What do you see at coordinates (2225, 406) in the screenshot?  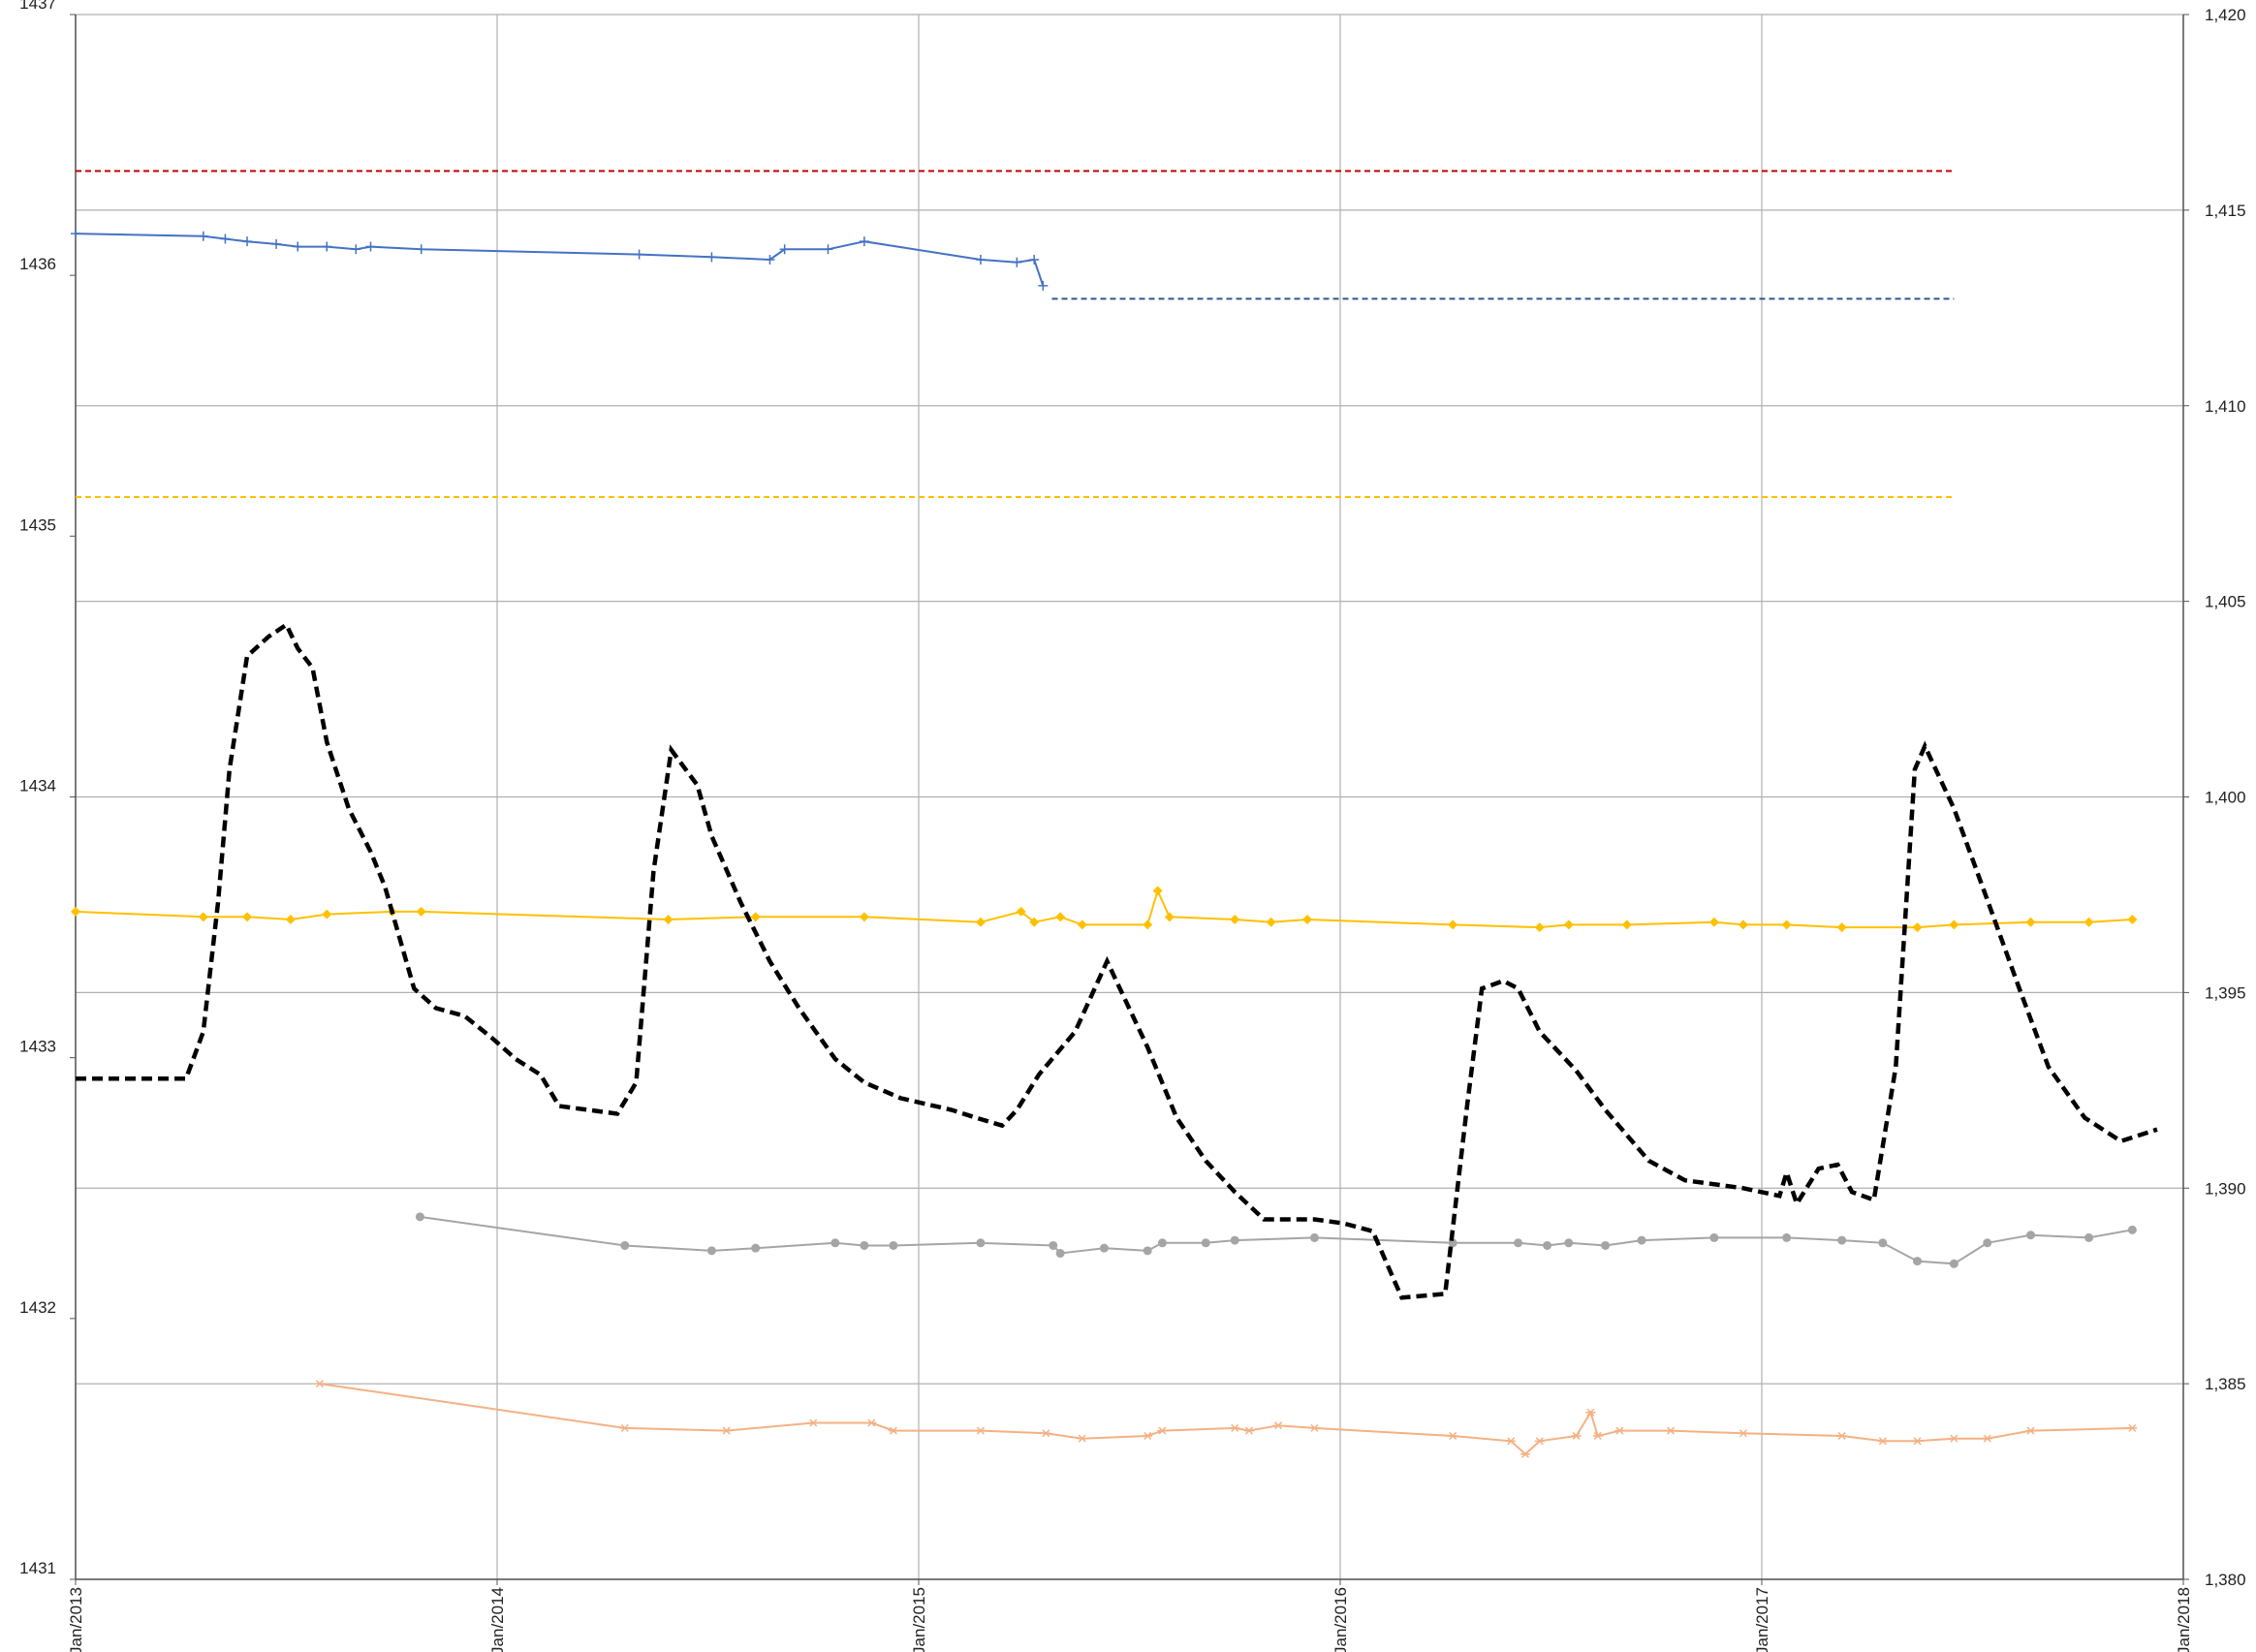 I see `y2-tick-label: 1,410` at bounding box center [2225, 406].